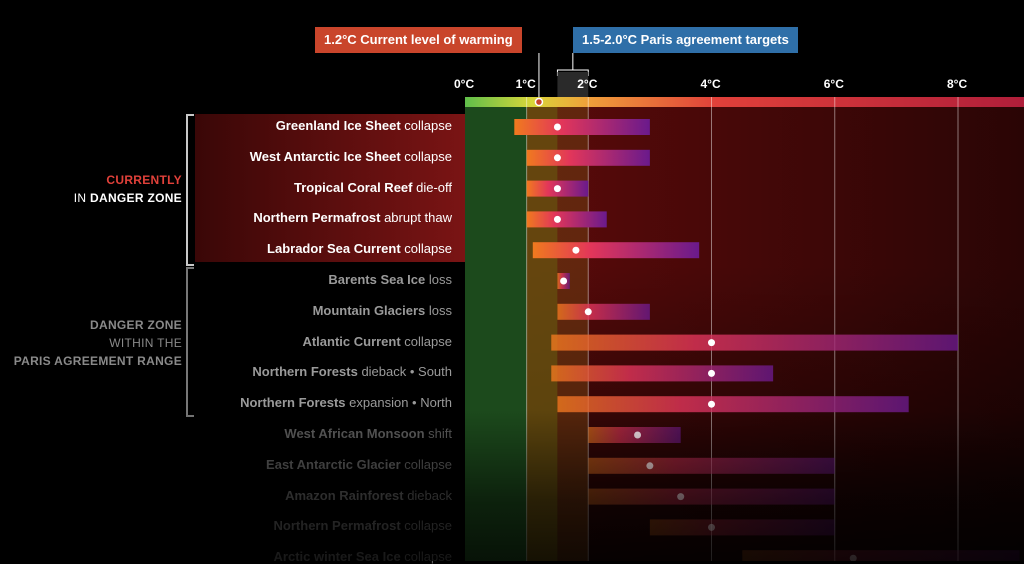  What do you see at coordinates (957, 84) in the screenshot?
I see `x-tick-label: 8°C` at bounding box center [957, 84].